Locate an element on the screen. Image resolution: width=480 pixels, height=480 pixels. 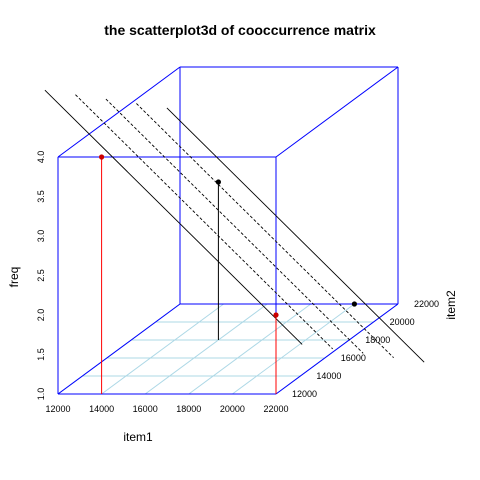
y-tick-label-4: 20000 is located at coordinates (402, 322).